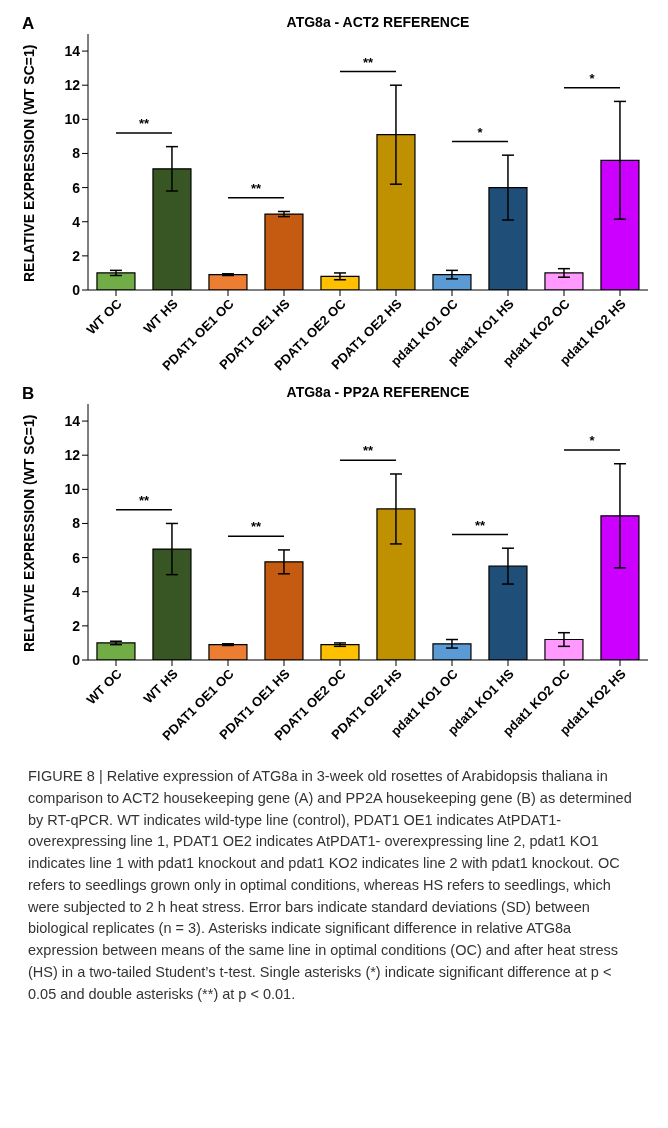  What do you see at coordinates (28, 394) in the screenshot?
I see `text: B` at bounding box center [28, 394].